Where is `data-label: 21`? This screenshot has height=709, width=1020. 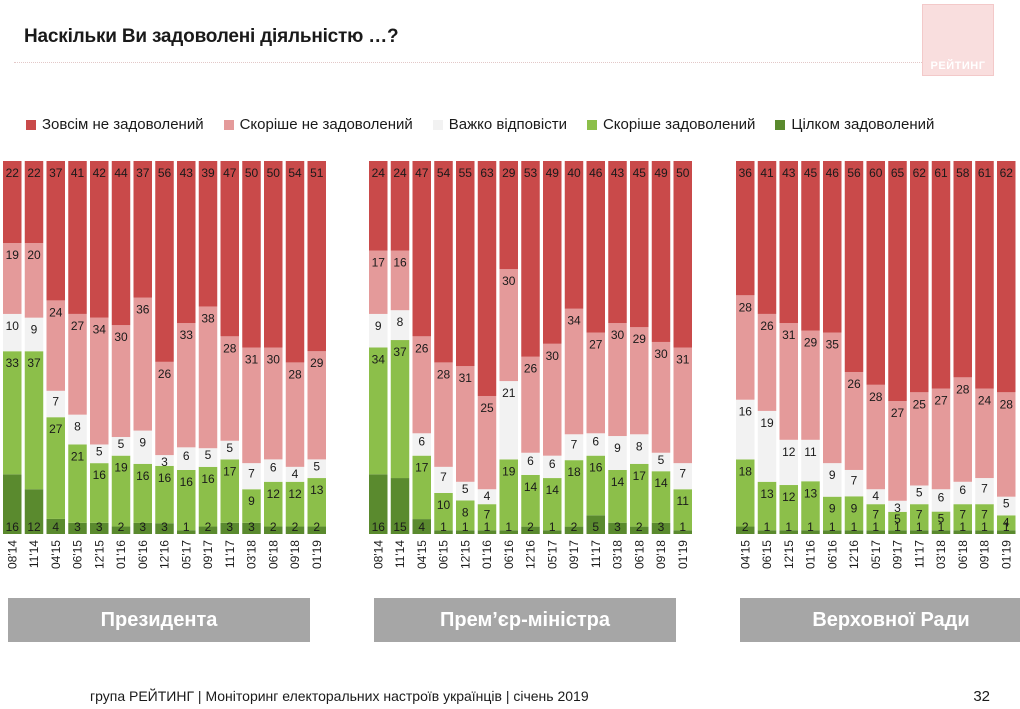
data-label: 21 is located at coordinates (509, 393).